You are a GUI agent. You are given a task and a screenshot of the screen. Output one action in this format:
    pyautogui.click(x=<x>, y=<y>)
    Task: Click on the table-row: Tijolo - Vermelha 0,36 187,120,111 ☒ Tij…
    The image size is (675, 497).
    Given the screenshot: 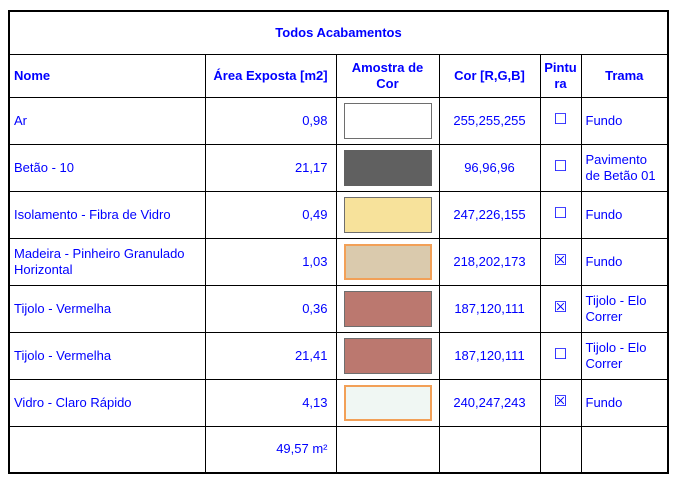 What is the action you would take?
    pyautogui.click(x=338, y=308)
    